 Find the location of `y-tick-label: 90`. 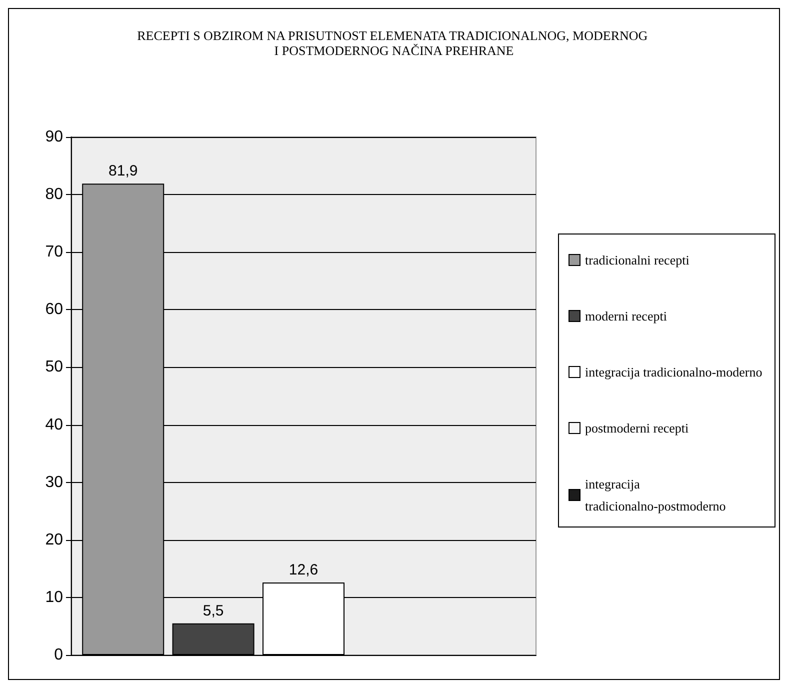

y-tick-label: 90 is located at coordinates (54, 137).